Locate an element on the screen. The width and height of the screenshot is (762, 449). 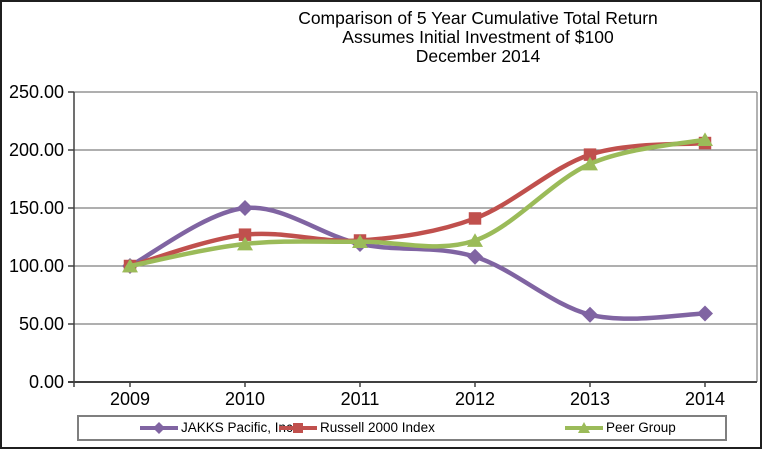
legend-marker-square is located at coordinates (298, 428).